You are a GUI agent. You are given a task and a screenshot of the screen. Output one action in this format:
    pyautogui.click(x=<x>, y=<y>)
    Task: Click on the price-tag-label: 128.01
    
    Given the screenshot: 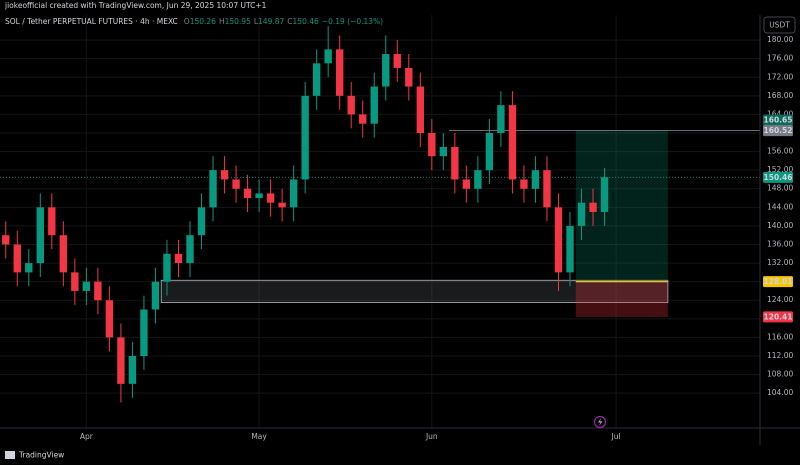 What is the action you would take?
    pyautogui.click(x=778, y=281)
    